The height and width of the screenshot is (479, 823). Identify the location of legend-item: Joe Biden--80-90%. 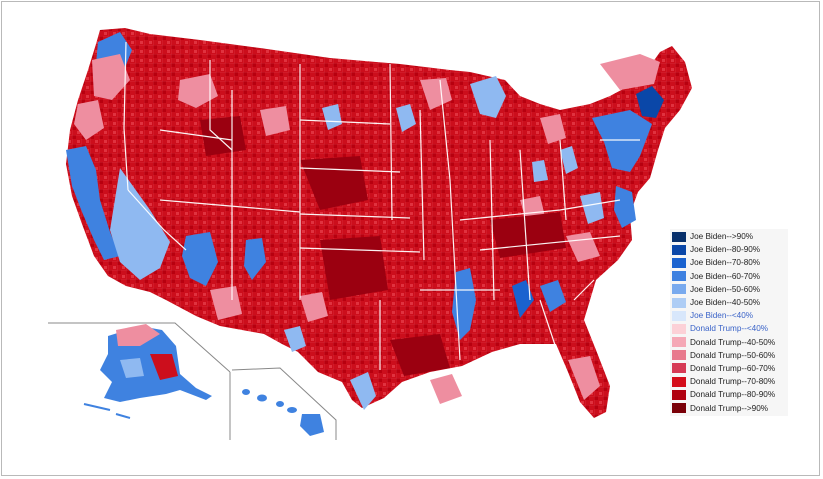
(729, 249).